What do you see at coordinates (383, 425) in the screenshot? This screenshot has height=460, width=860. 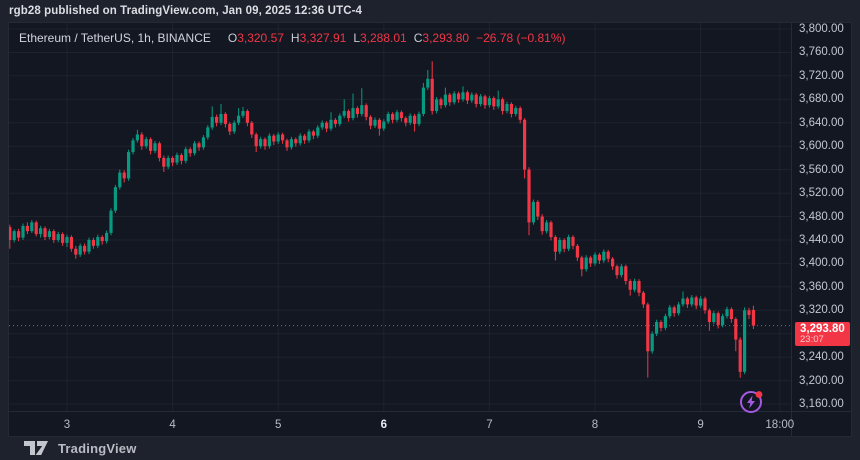 I see `time-tick-label: 6` at bounding box center [383, 425].